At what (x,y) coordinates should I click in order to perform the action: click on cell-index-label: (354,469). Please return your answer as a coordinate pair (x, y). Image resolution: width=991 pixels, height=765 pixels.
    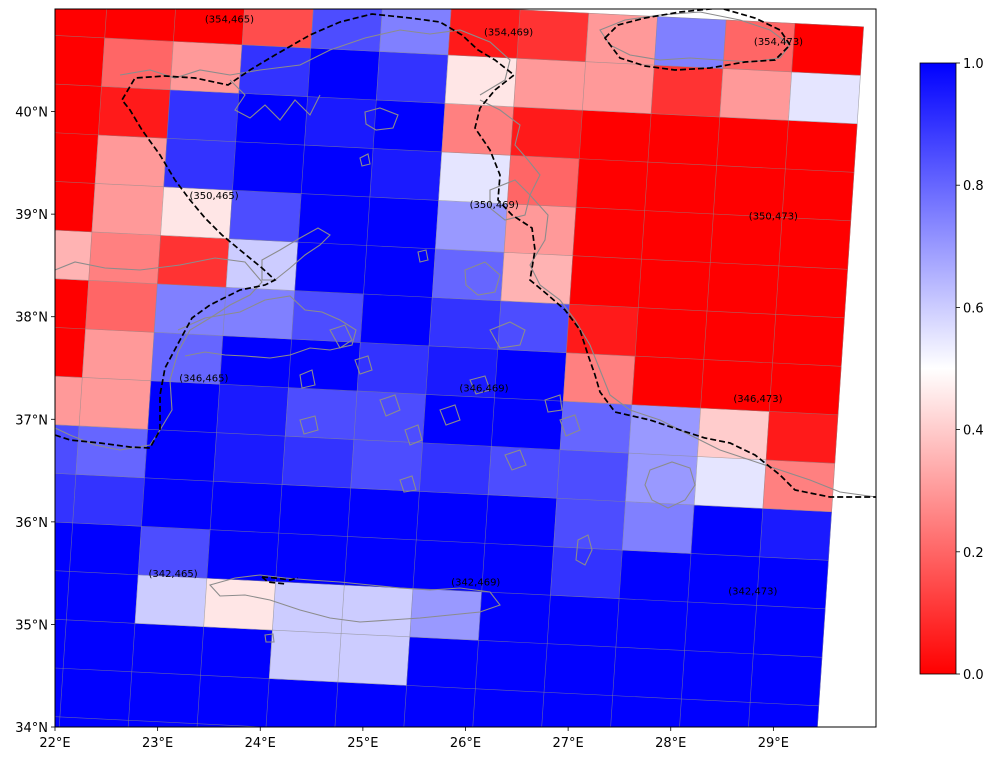
    Looking at the image, I should click on (508, 33).